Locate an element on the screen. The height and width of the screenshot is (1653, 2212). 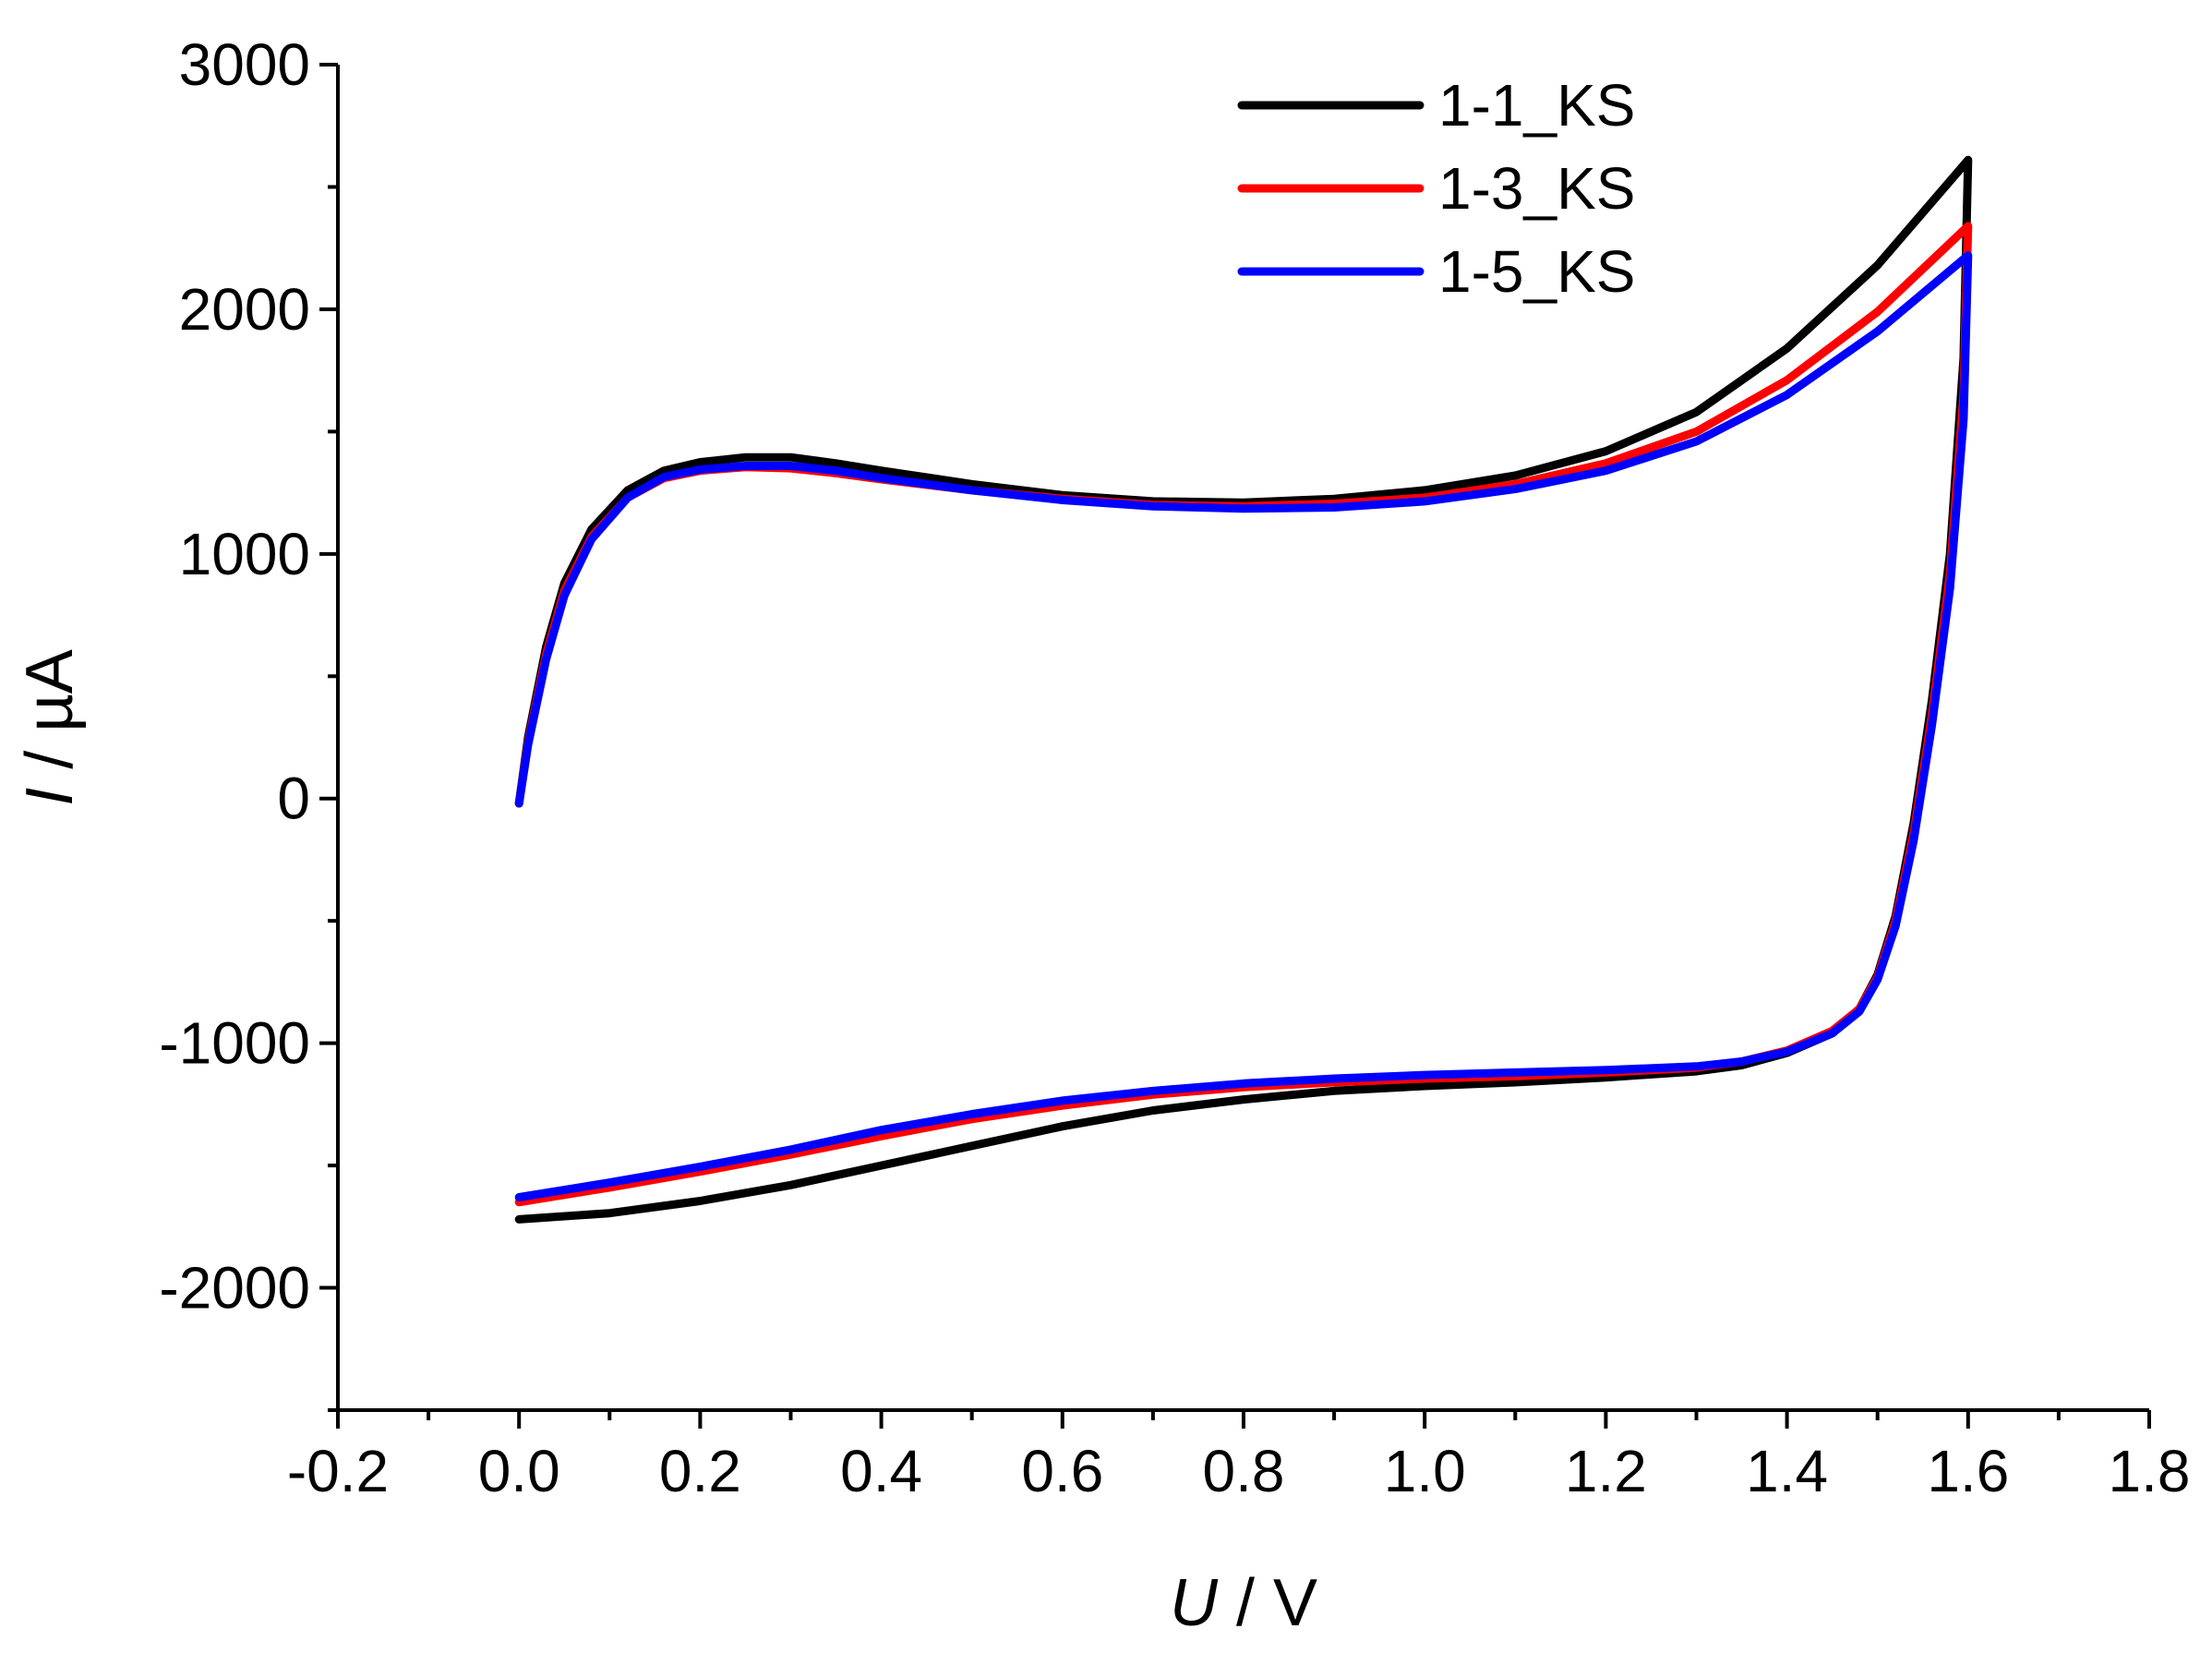
legend: 1-1_KS 1-3_KS 1-5_KS is located at coordinates (1436, 188).